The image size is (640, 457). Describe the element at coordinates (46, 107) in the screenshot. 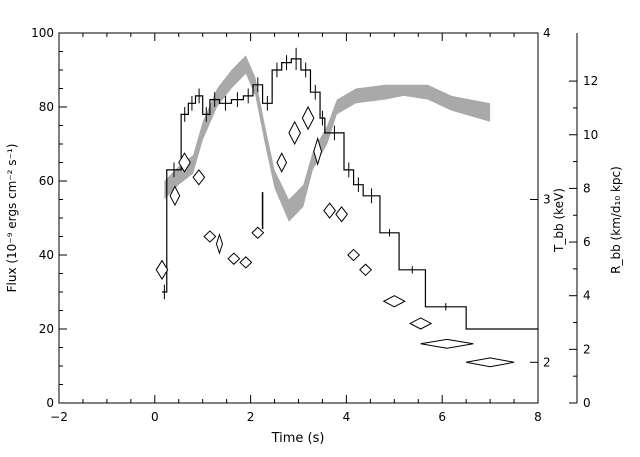

I see `y-left-tick-label: 80` at that location.